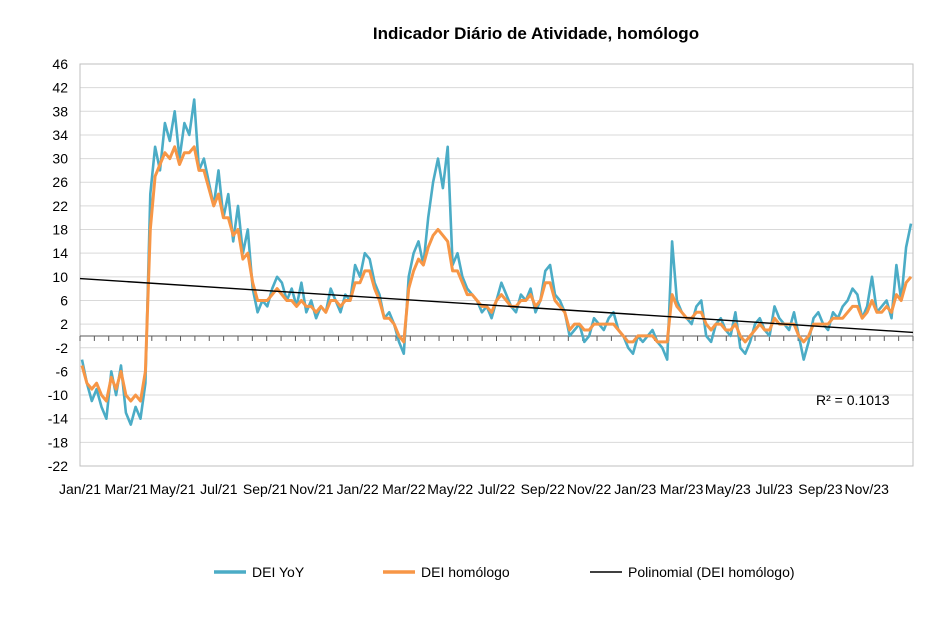 Image resolution: width=951 pixels, height=619 pixels. Describe the element at coordinates (543, 489) in the screenshot. I see `x-tick-label: Sep/22` at that location.